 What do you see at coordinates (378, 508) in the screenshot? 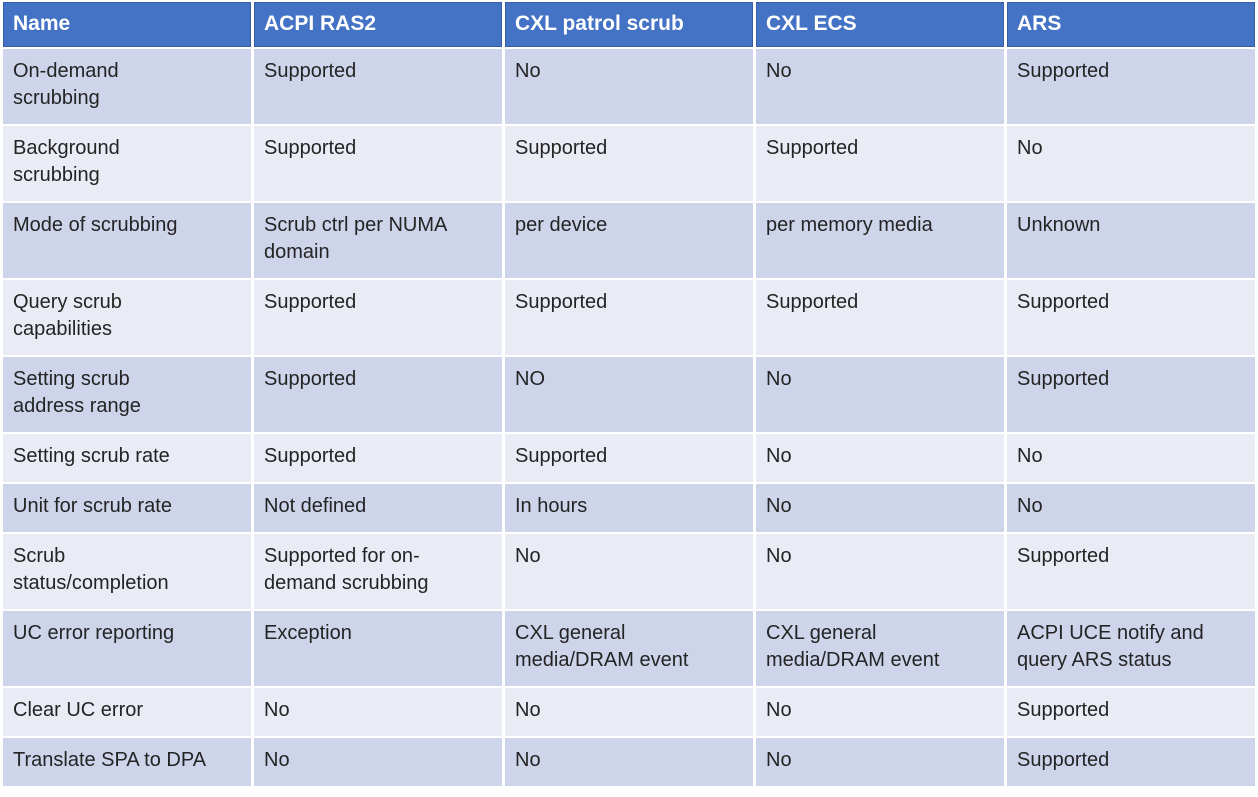
I see `cell-acpi-ras2: Not defined` at bounding box center [378, 508].